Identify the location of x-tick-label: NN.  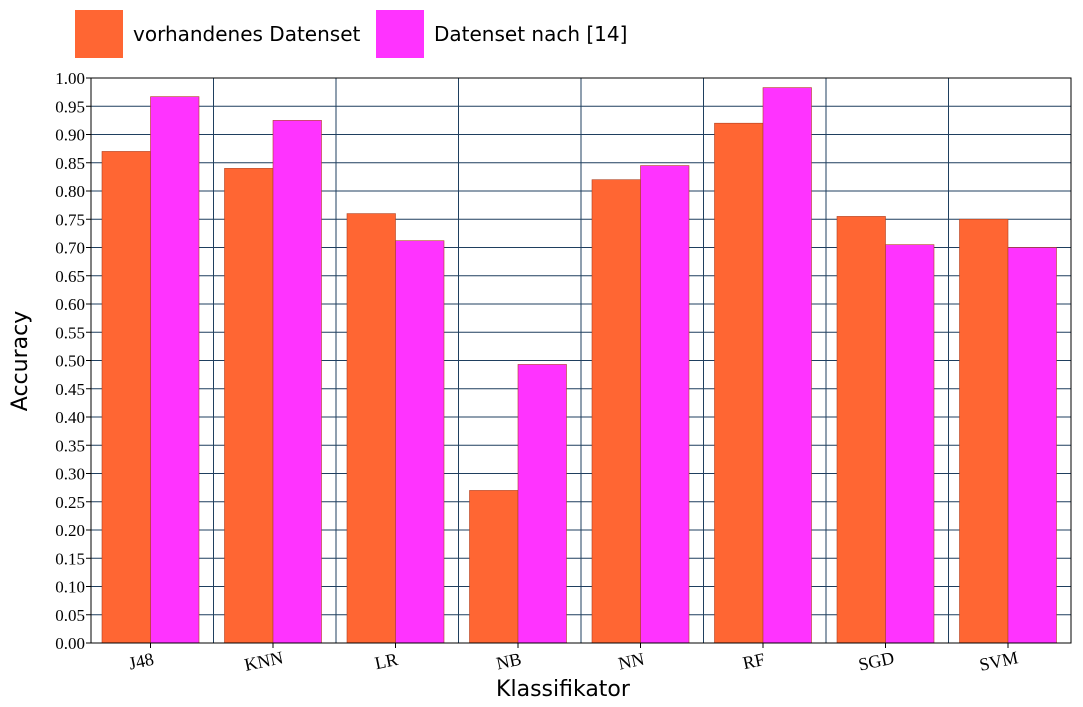
(631, 661).